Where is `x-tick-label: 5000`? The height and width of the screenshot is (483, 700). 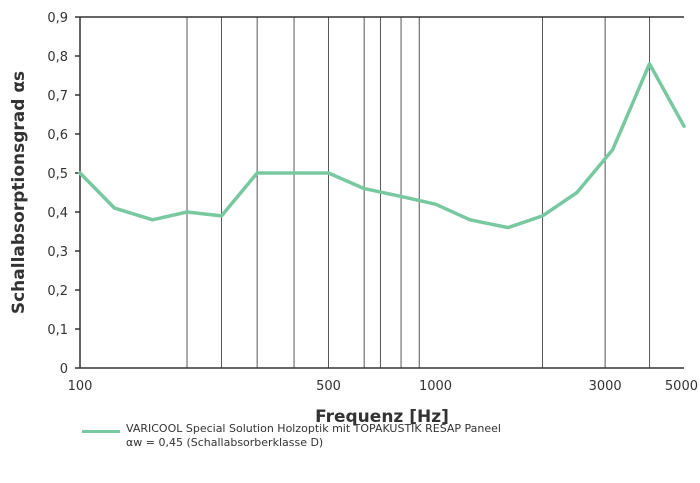
x-tick-label: 5000 is located at coordinates (681, 386).